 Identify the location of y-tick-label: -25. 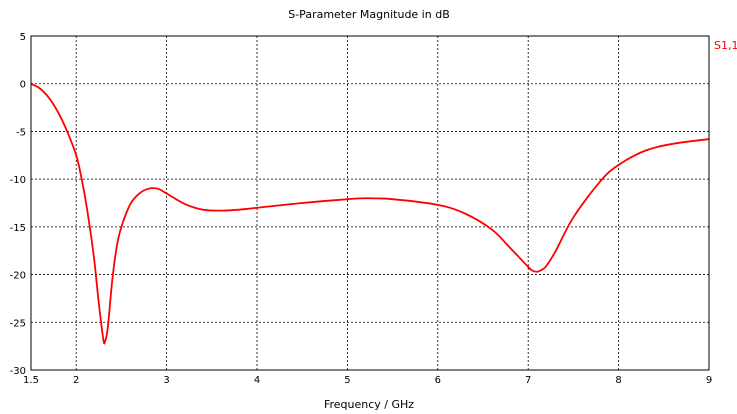
(18, 323).